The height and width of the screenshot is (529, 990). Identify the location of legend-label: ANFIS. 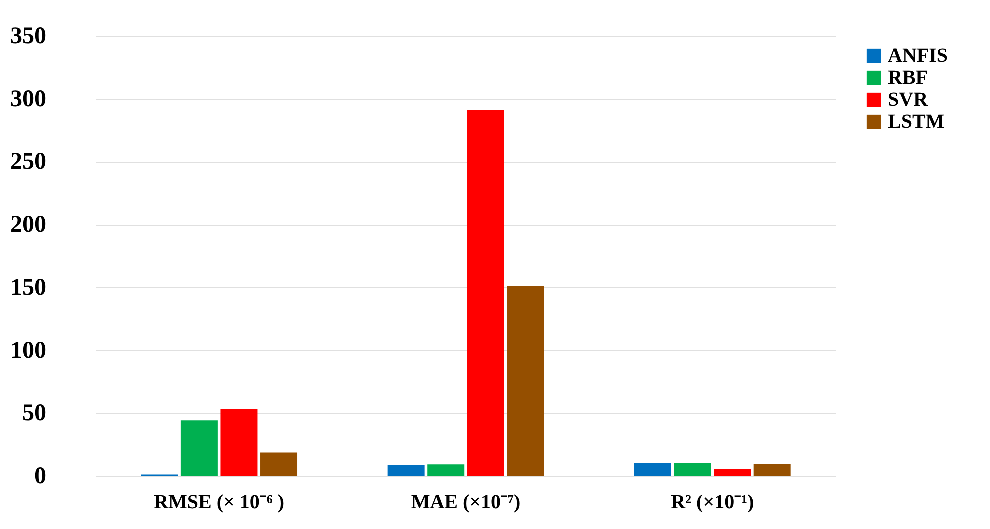
(918, 56).